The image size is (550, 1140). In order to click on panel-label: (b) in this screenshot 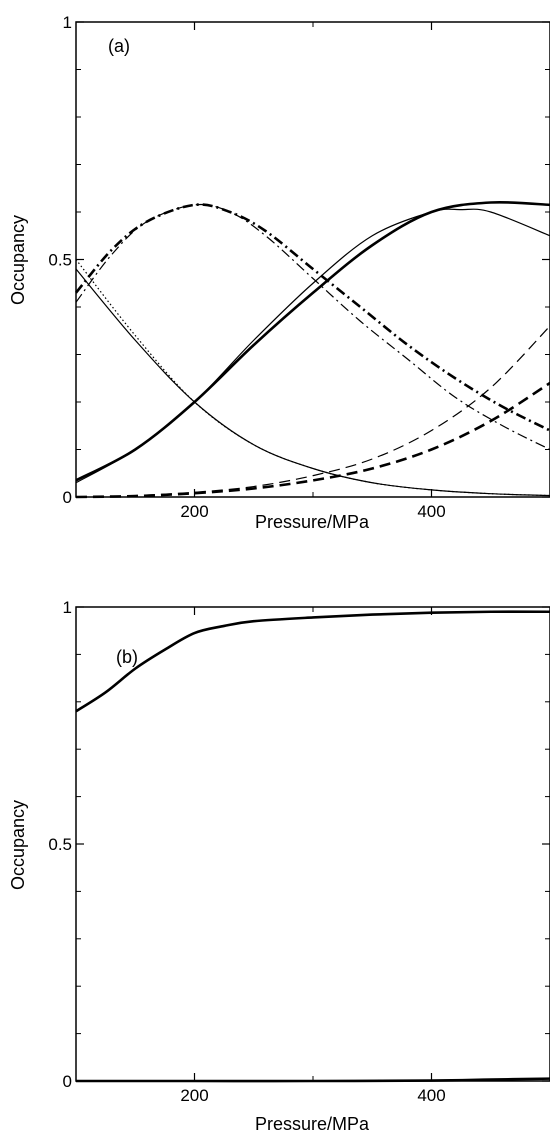, I will do `click(127, 657)`.